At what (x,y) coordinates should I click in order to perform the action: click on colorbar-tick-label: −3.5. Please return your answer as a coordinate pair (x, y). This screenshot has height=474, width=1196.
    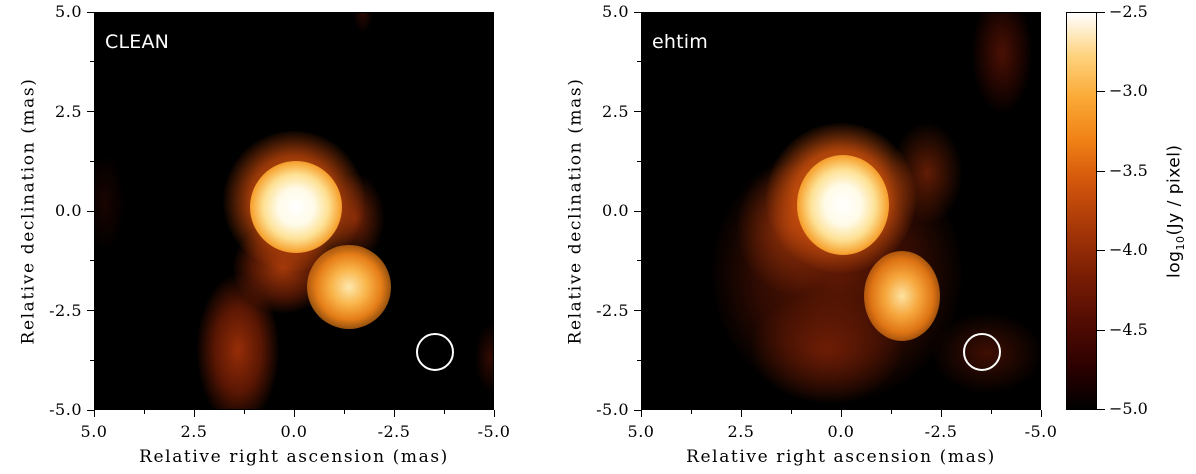
    Looking at the image, I should click on (1128, 170).